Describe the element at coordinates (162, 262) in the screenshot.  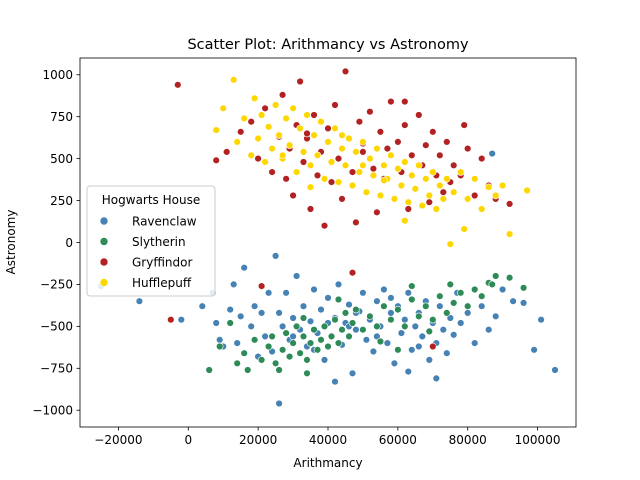
I see `legend-label-gryffindor: Gryffindor` at that location.